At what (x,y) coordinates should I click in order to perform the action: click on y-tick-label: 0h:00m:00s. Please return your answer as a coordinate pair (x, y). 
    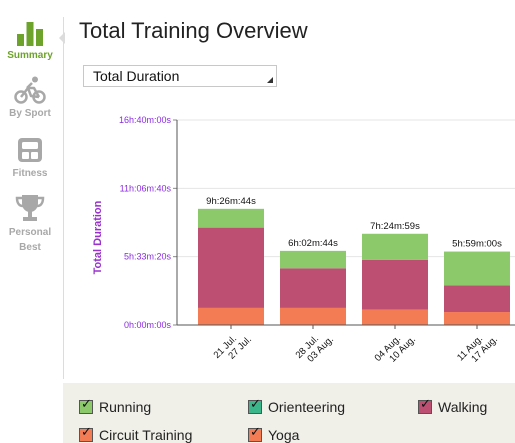
    Looking at the image, I should click on (148, 325).